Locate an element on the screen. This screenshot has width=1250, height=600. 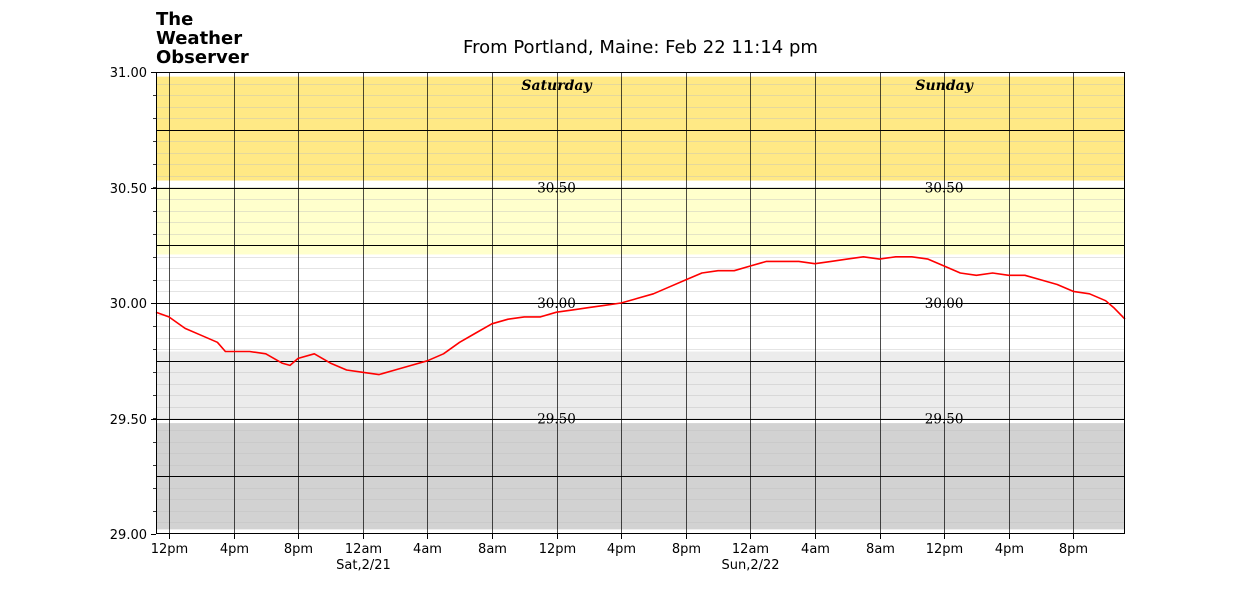
brand-line-1: The is located at coordinates (175, 19).